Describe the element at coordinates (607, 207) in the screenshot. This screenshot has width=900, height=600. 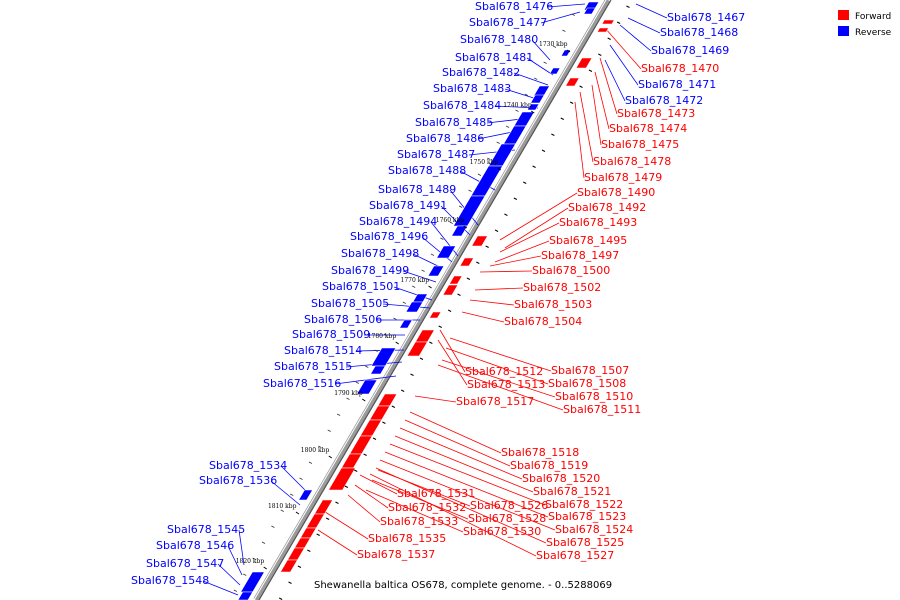
I see `forward-gene-label: Sbal678_1492` at that location.